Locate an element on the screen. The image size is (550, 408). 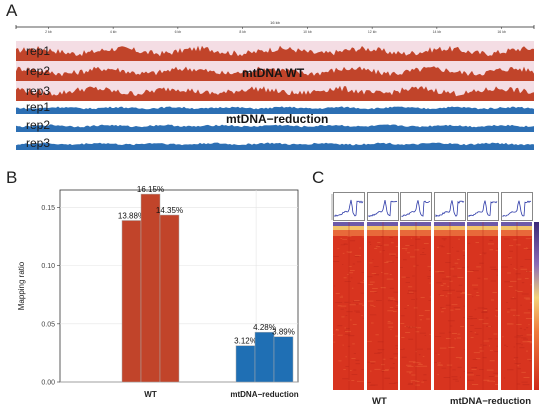
ruler-tick-label: 10 kb is located at coordinates (307, 32).